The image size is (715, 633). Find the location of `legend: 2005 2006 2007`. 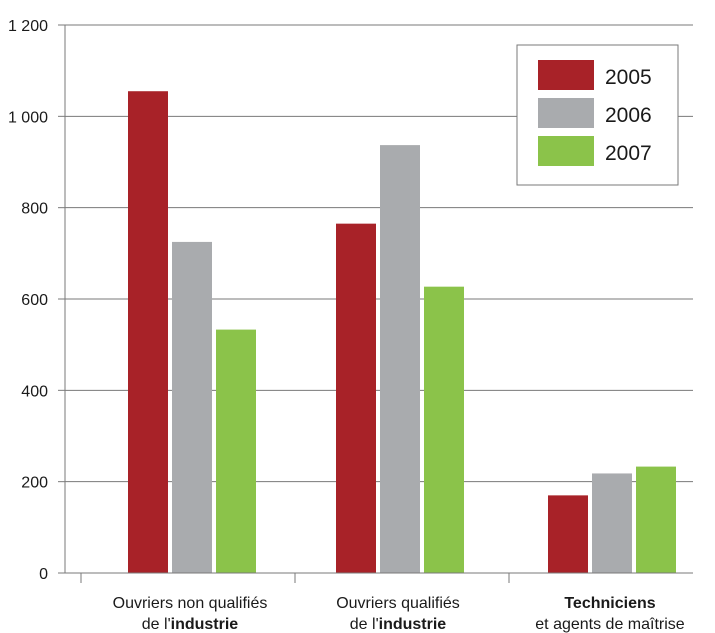

legend: 2005 2006 2007 is located at coordinates (597, 115).